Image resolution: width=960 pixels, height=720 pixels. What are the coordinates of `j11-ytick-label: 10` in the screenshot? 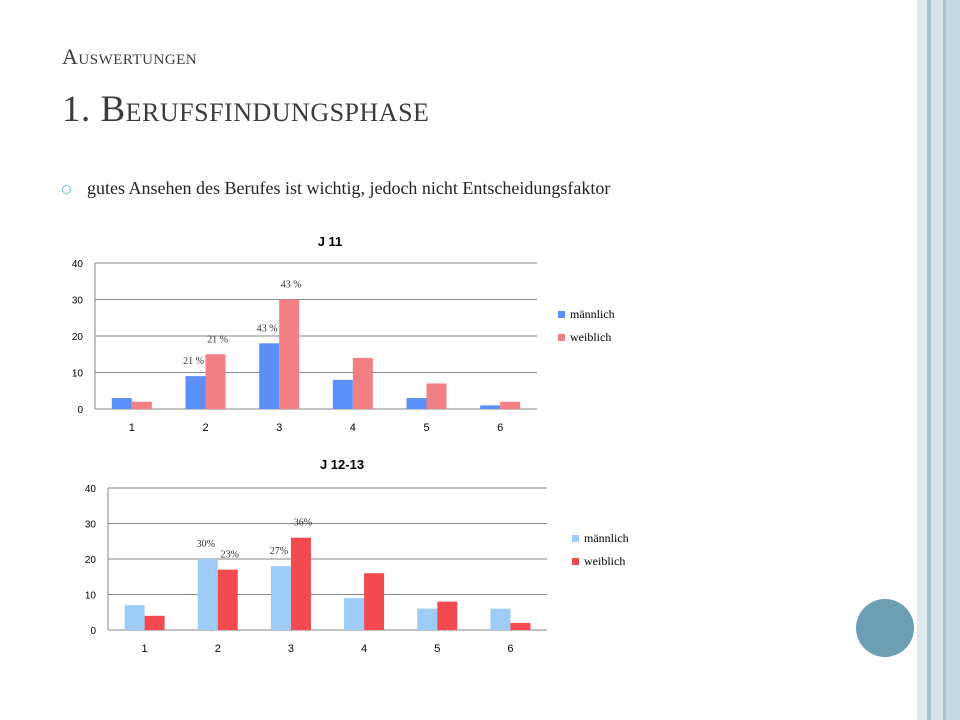 It's located at (78, 374).